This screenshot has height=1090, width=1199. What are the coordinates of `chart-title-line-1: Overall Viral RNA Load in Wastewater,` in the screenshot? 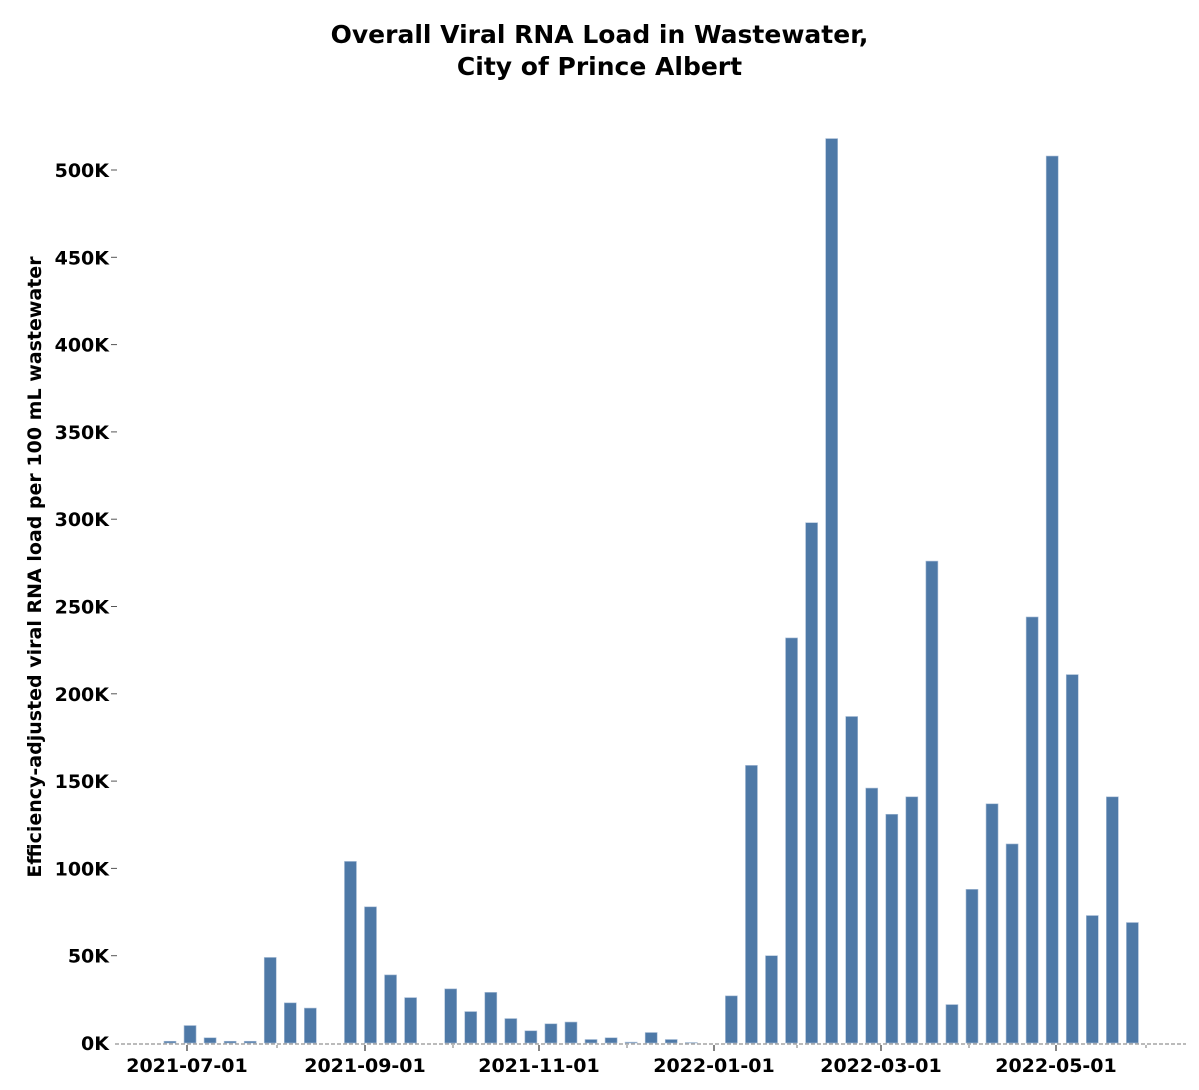 It's located at (599, 34).